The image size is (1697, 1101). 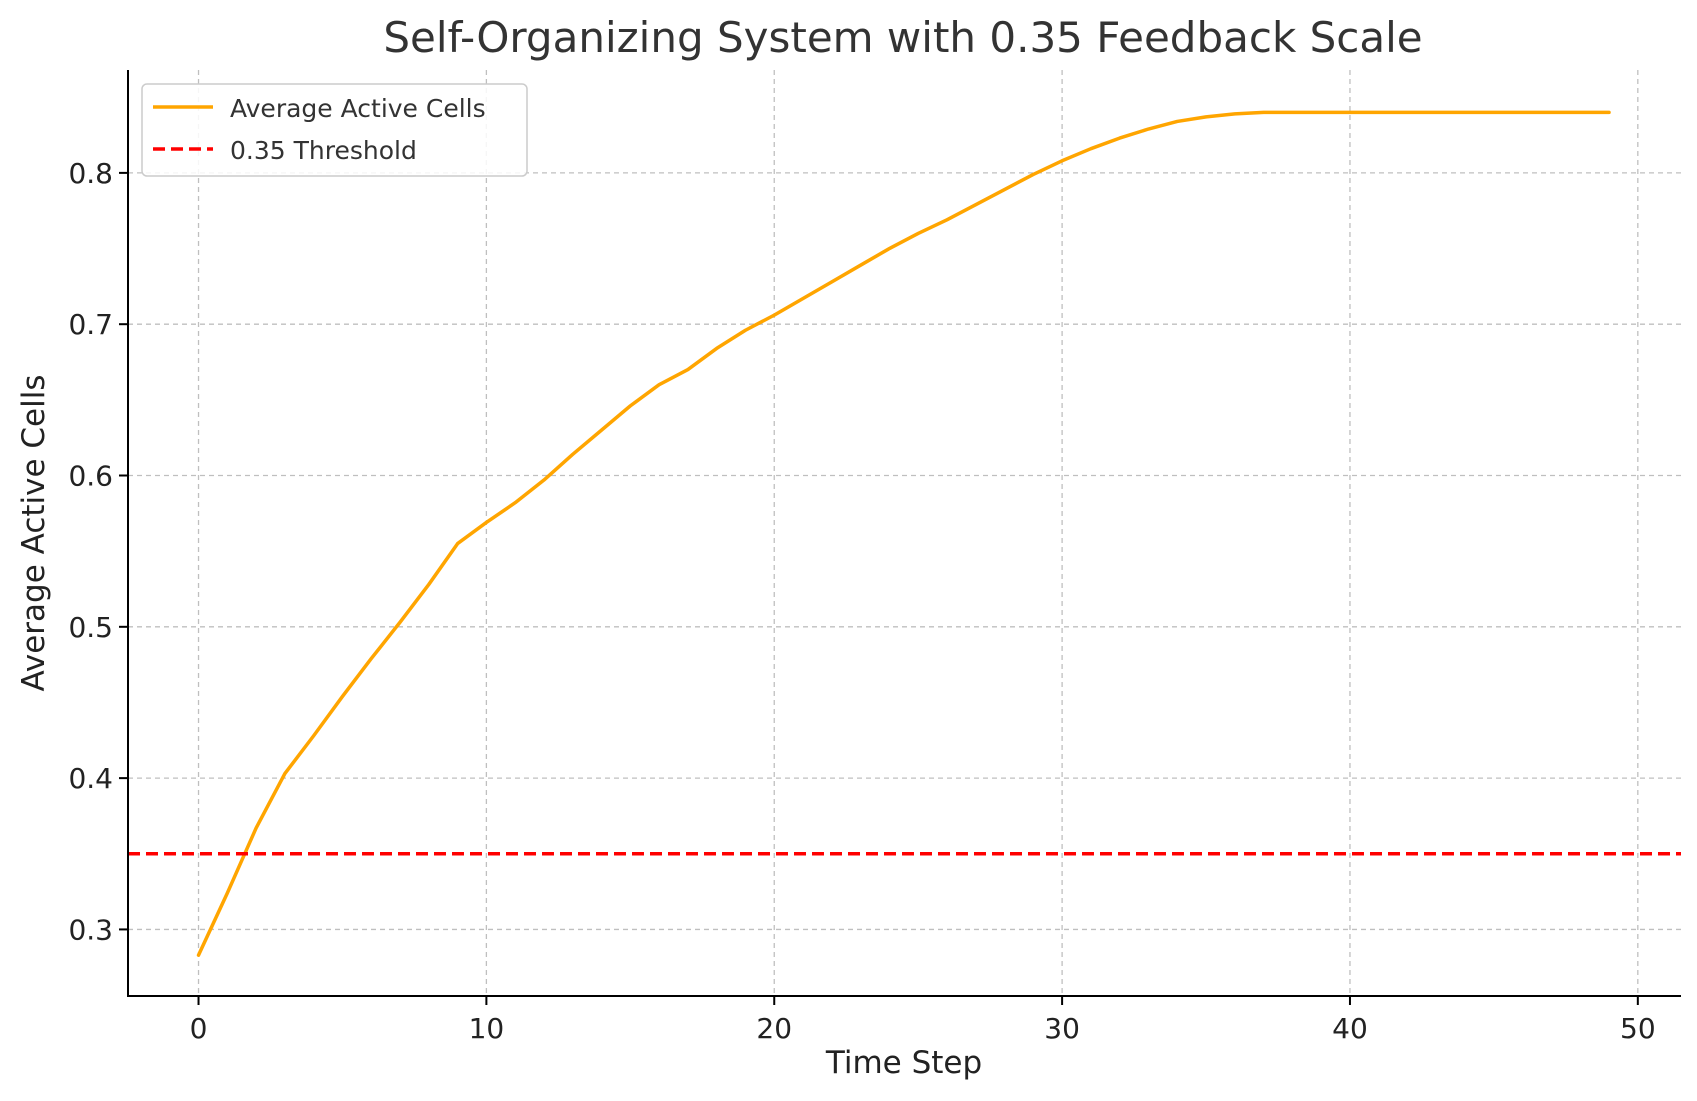 What do you see at coordinates (90, 627) in the screenshot?
I see `y-tick-label: 0.5` at bounding box center [90, 627].